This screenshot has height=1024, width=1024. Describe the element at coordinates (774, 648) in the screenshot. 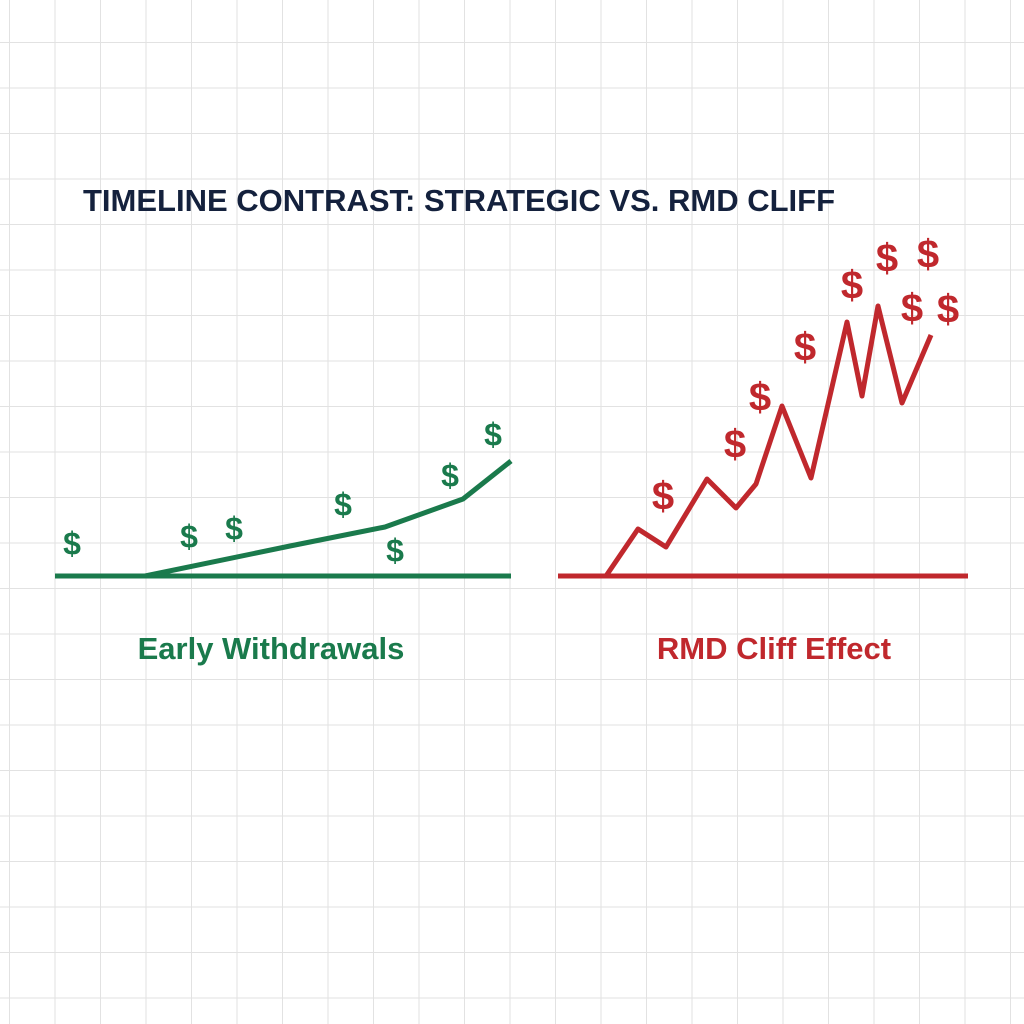

I see `panel-label: RMD Cliff Effect` at that location.